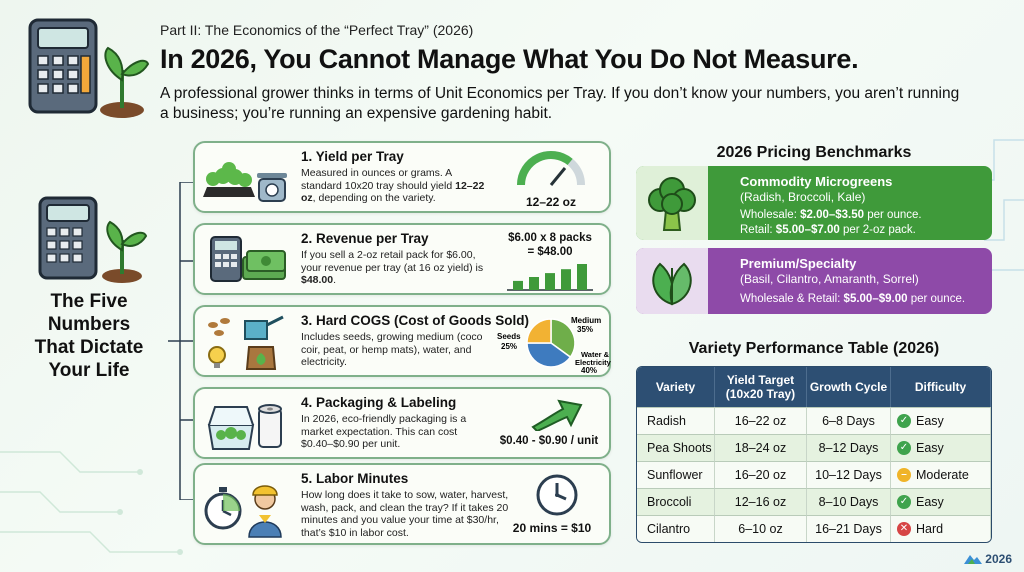 The image size is (1024, 572). I want to click on pricing-heading: 2026 Pricing Benchmarks, so click(814, 152).